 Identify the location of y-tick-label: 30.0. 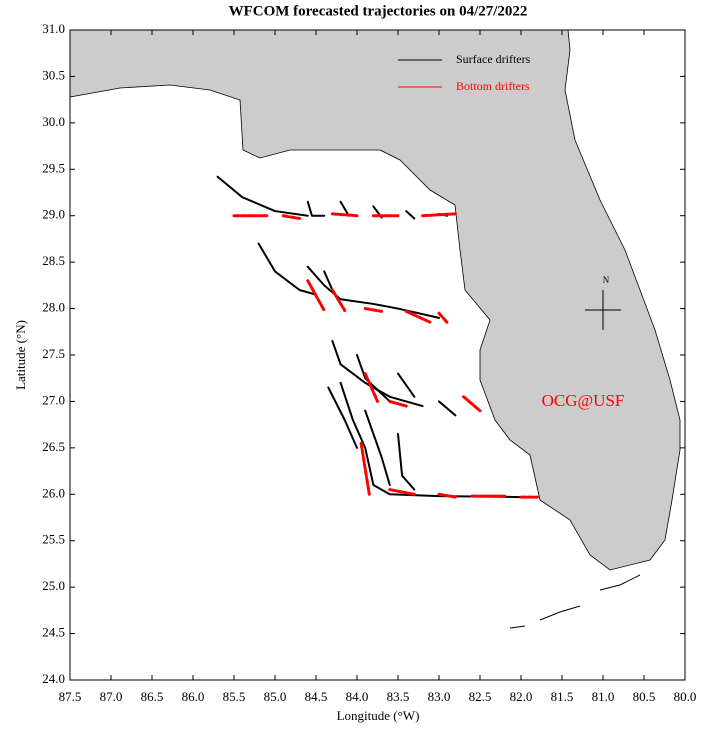
(53, 121).